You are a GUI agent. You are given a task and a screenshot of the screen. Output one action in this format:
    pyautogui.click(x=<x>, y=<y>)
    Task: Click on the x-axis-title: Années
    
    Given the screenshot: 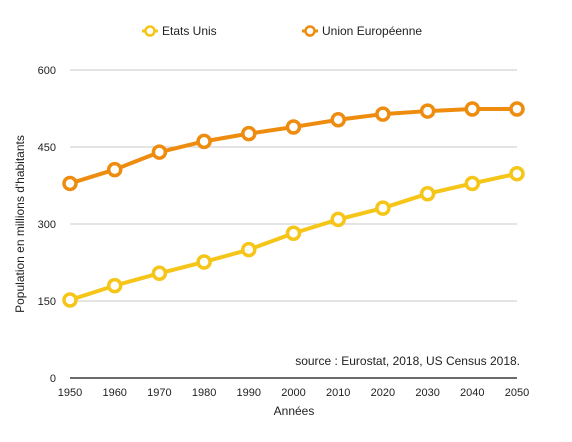 What is the action you would take?
    pyautogui.click(x=294, y=411)
    